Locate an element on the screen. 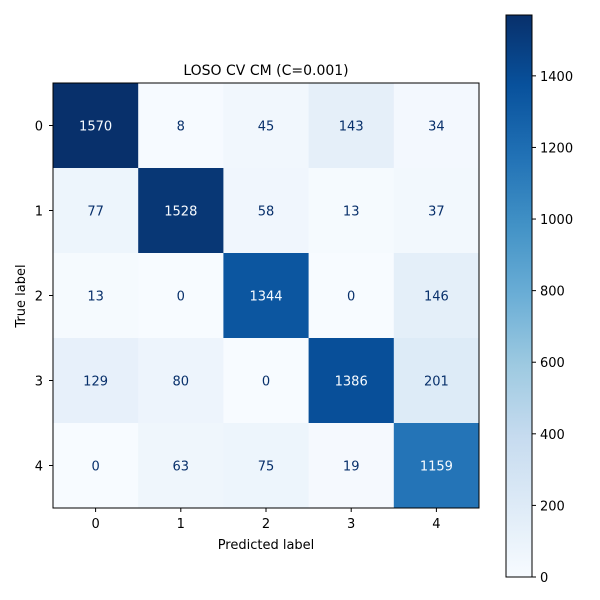 Image resolution: width=600 pixels, height=600 pixels. matrix-cell-value: 1528 is located at coordinates (180, 212).